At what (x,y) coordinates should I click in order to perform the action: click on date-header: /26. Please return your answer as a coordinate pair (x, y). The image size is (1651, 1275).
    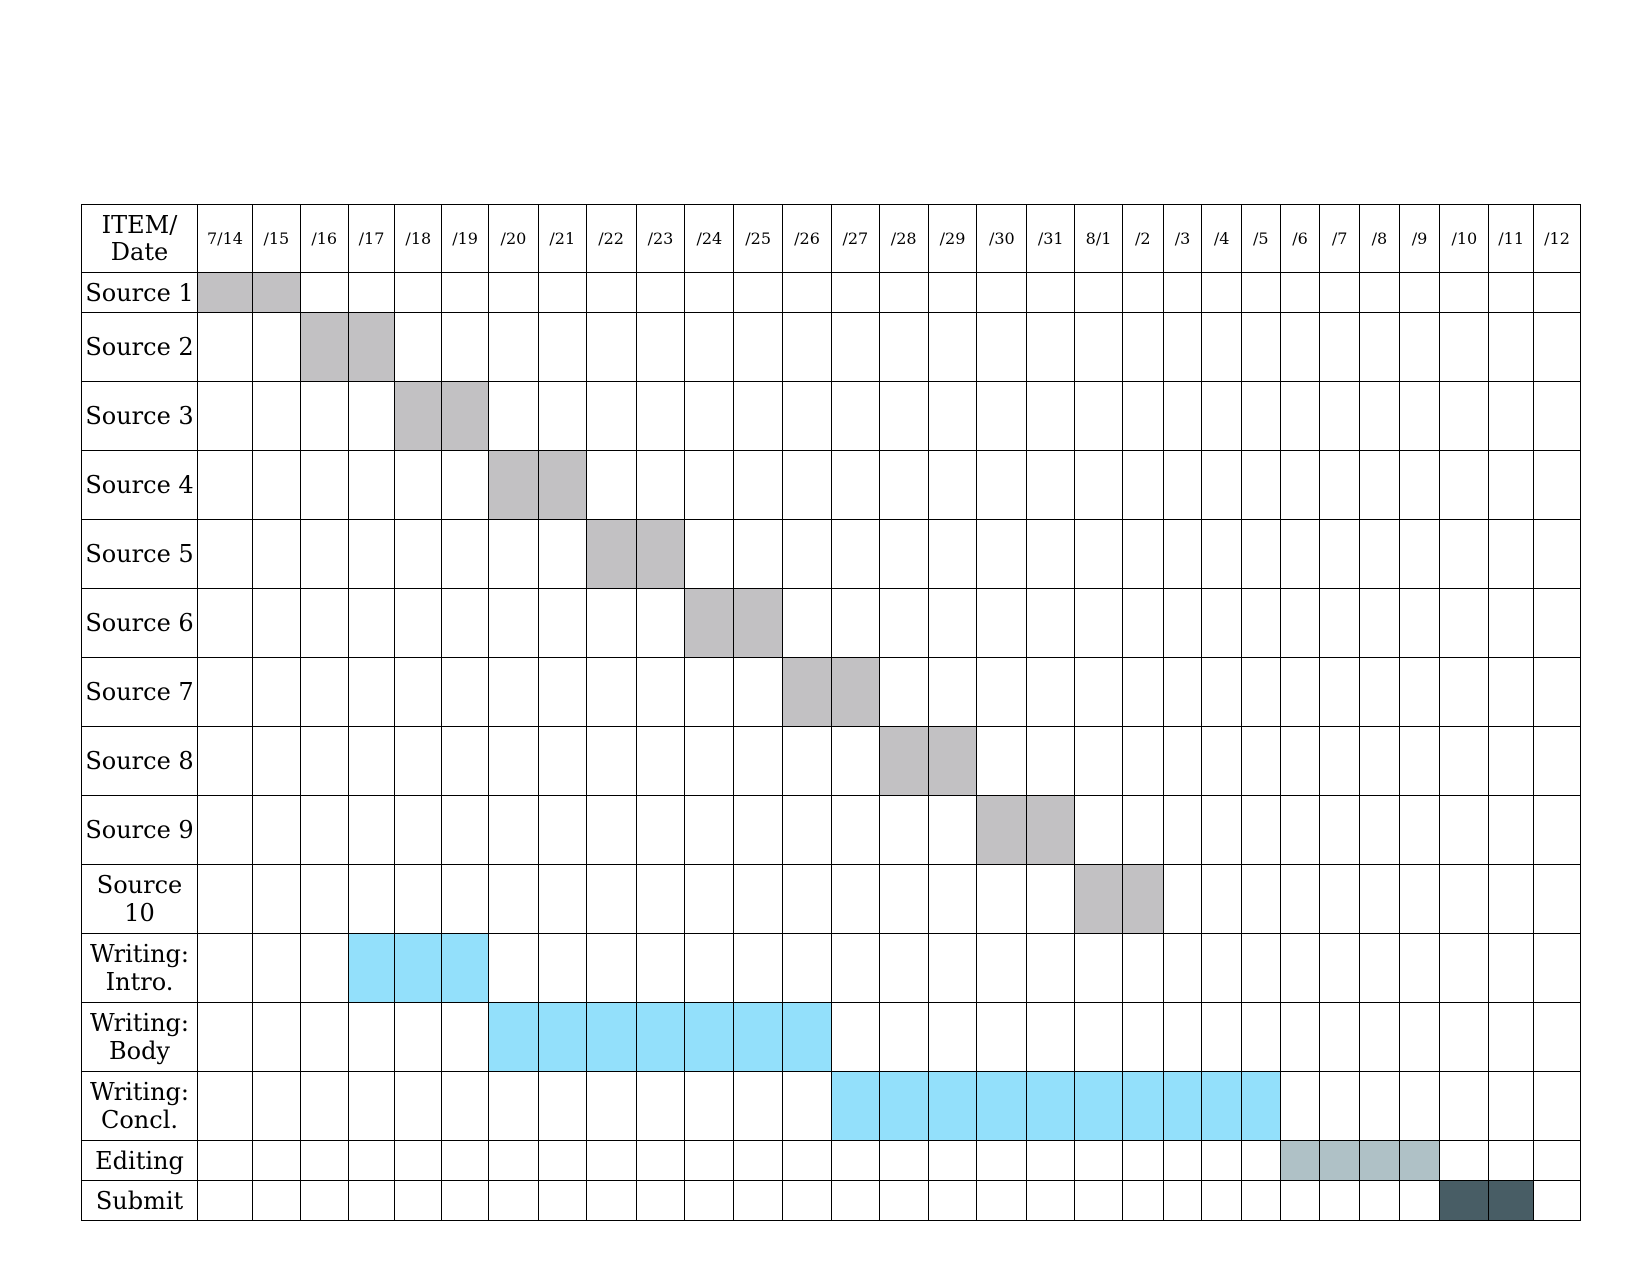
    Looking at the image, I should click on (807, 238).